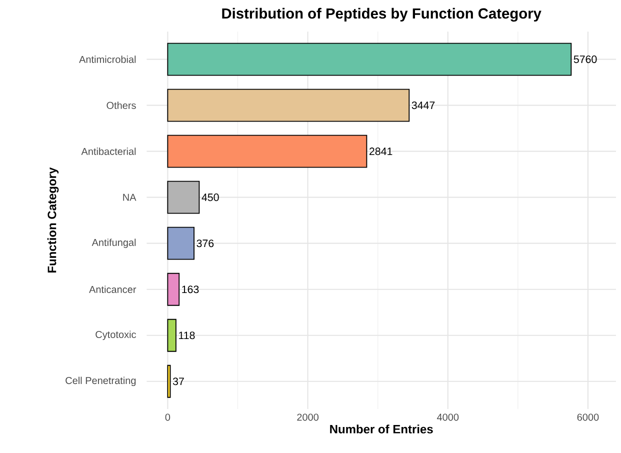 The width and height of the screenshot is (621, 453). I want to click on chart-title: Distribution of Peptides by Function Category, so click(382, 15).